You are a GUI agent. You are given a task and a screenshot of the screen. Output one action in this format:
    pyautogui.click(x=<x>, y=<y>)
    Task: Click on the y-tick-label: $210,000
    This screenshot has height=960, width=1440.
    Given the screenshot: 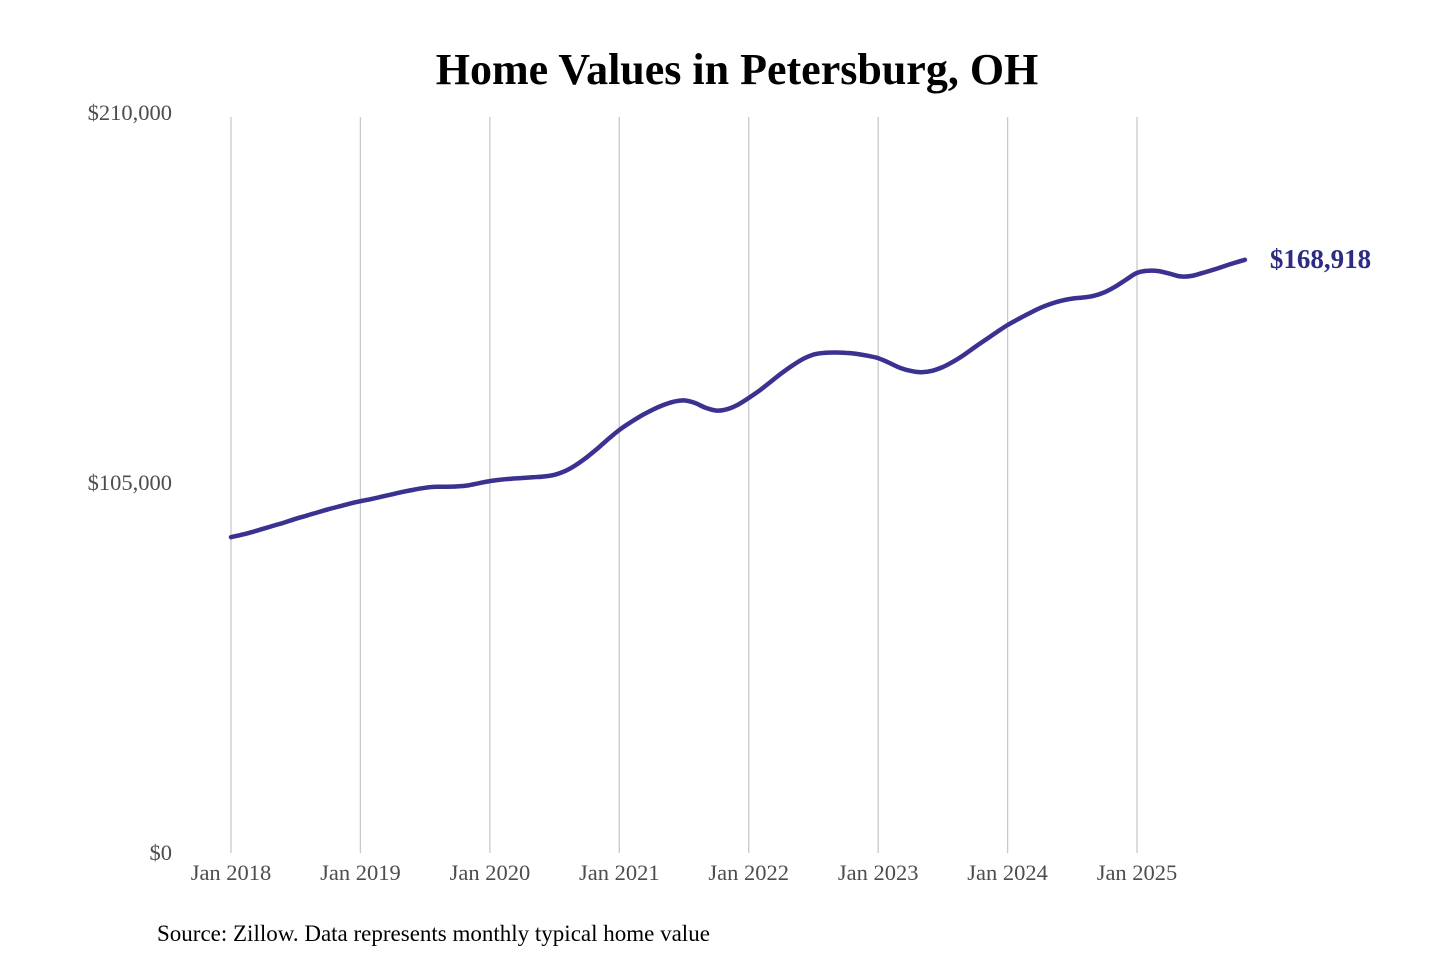 What is the action you would take?
    pyautogui.click(x=130, y=112)
    